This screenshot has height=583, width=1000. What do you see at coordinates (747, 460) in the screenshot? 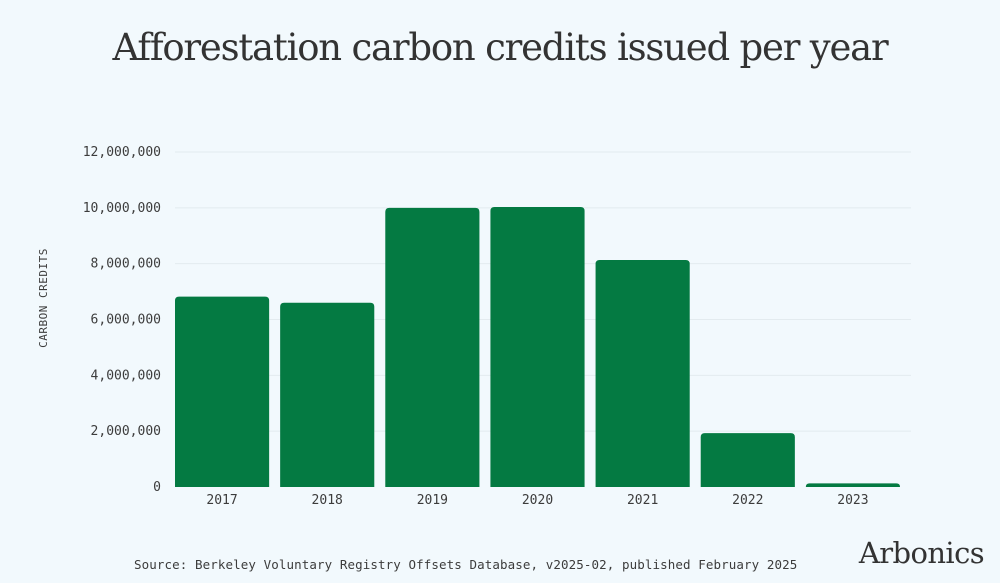
I see `bar-2022` at bounding box center [747, 460].